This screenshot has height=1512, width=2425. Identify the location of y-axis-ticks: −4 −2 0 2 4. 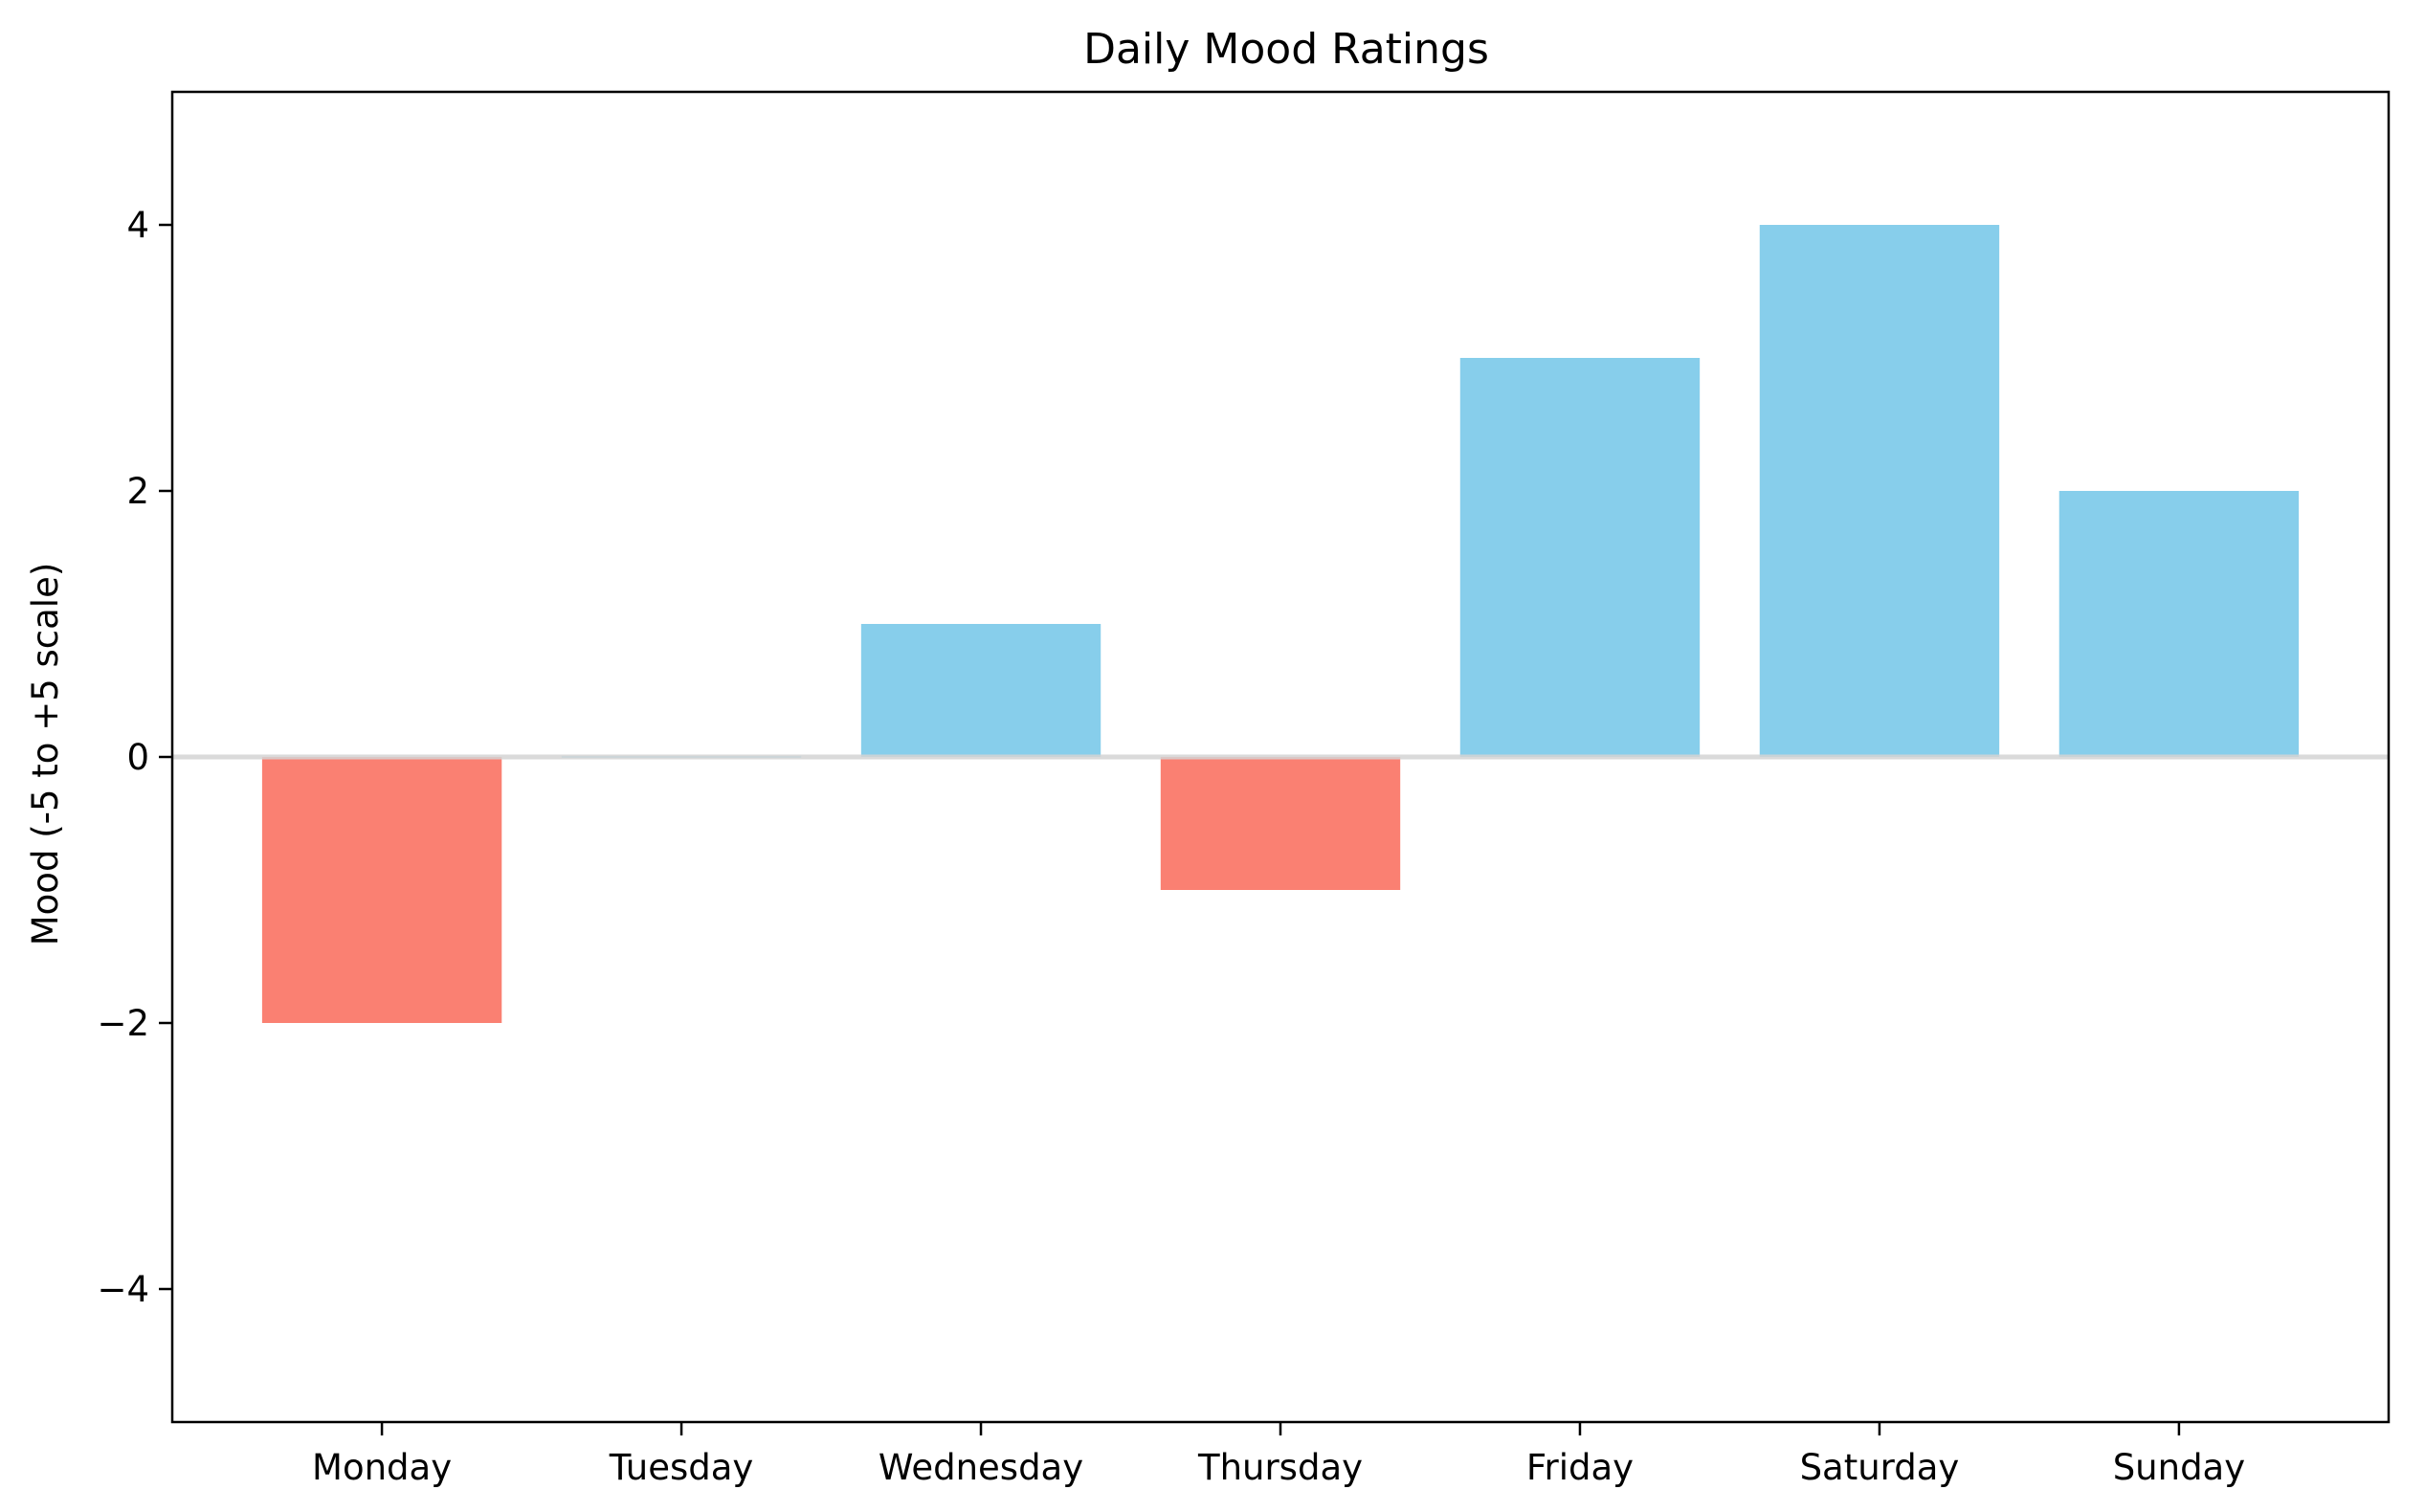
(134, 757).